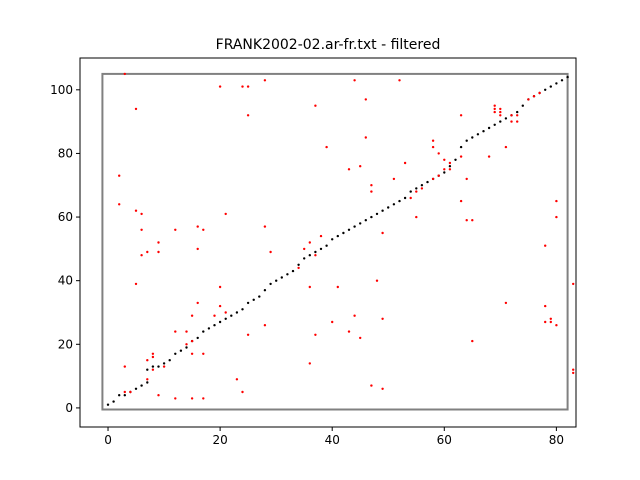 Image resolution: width=640 pixels, height=480 pixels. Describe the element at coordinates (65, 153) in the screenshot. I see `y-tick-label: 80` at that location.